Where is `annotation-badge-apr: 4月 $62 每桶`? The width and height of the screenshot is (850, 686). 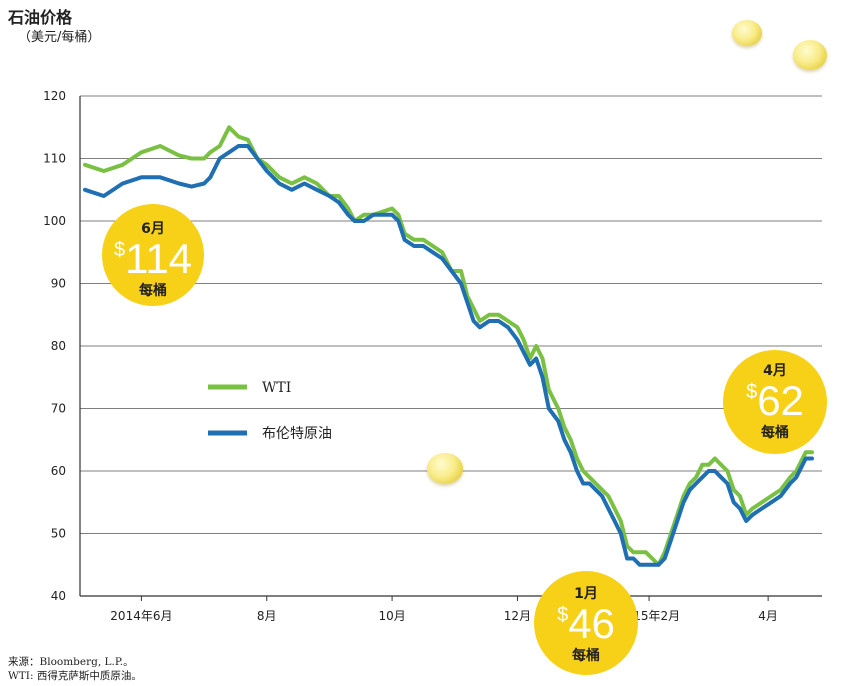
annotation-badge-apr: 4月 $62 每桶 is located at coordinates (775, 402).